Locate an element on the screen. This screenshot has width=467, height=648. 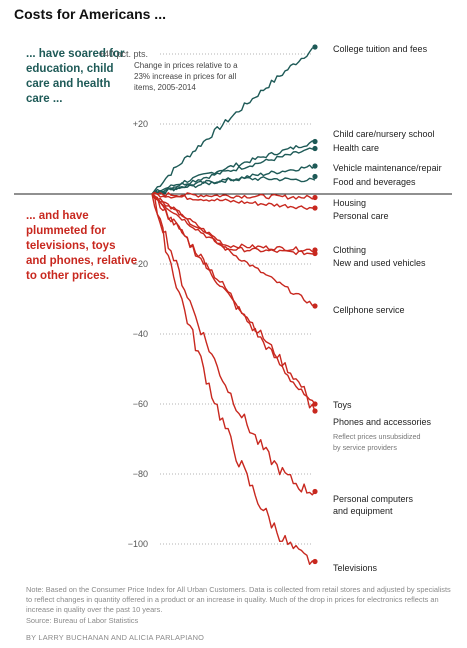
series-label: College tuition and fees is located at coordinates (380, 49).